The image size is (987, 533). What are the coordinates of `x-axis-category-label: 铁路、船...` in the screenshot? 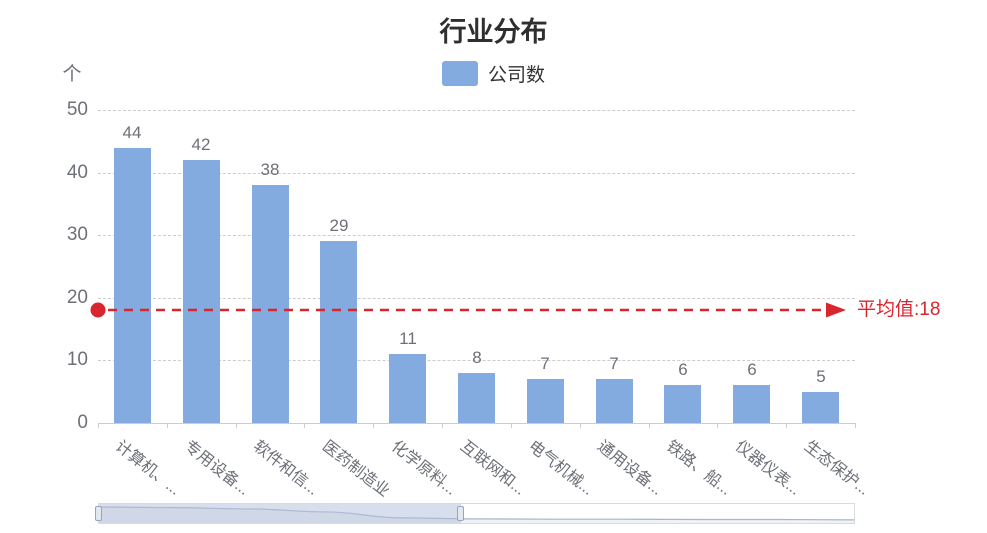 It's located at (698, 468).